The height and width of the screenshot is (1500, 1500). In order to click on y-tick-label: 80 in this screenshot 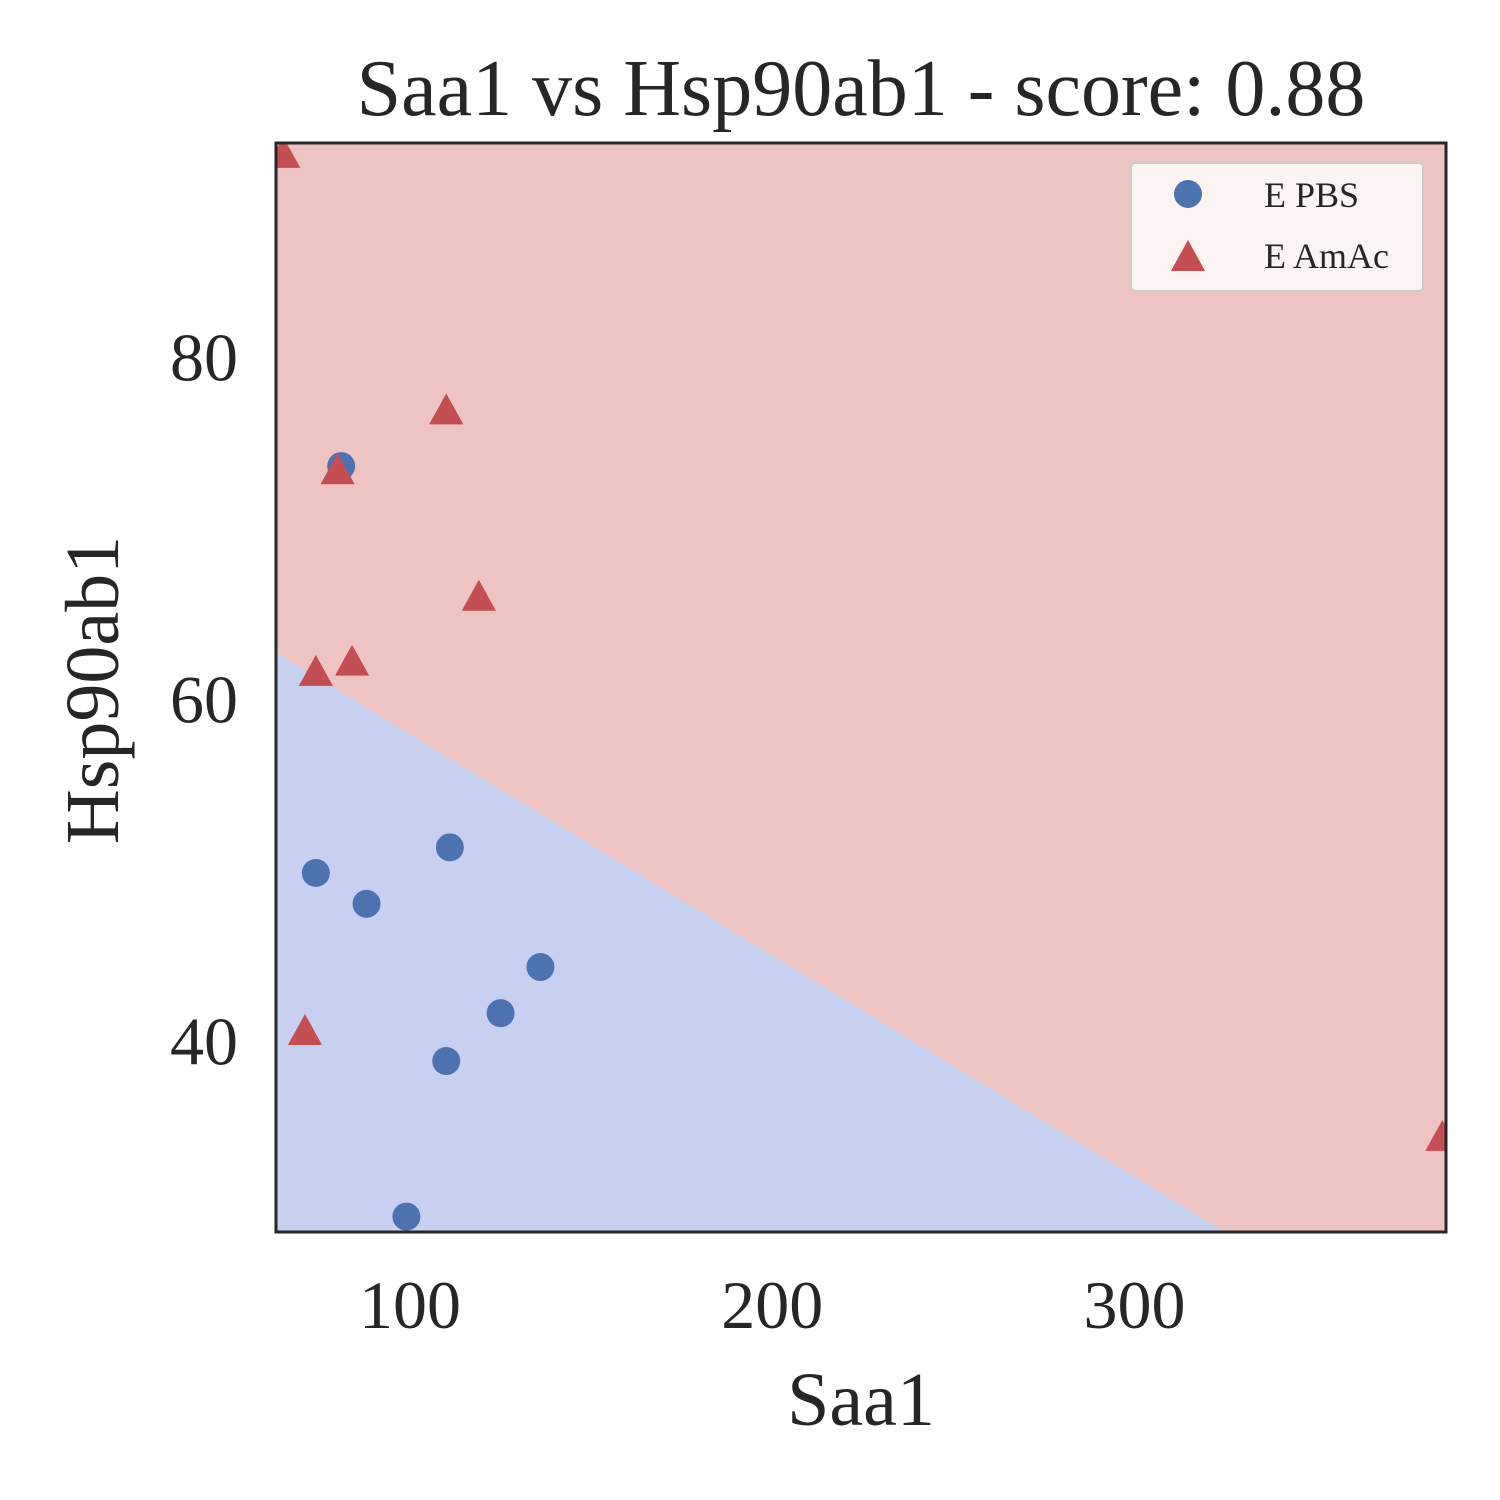, I will do `click(204, 358)`.